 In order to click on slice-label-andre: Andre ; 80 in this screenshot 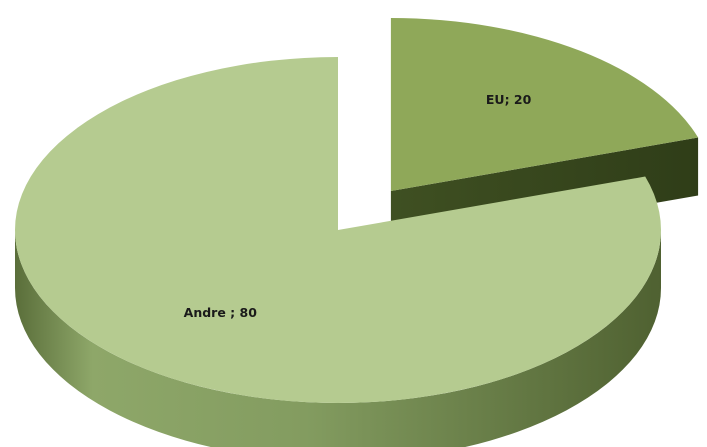, I will do `click(221, 312)`.